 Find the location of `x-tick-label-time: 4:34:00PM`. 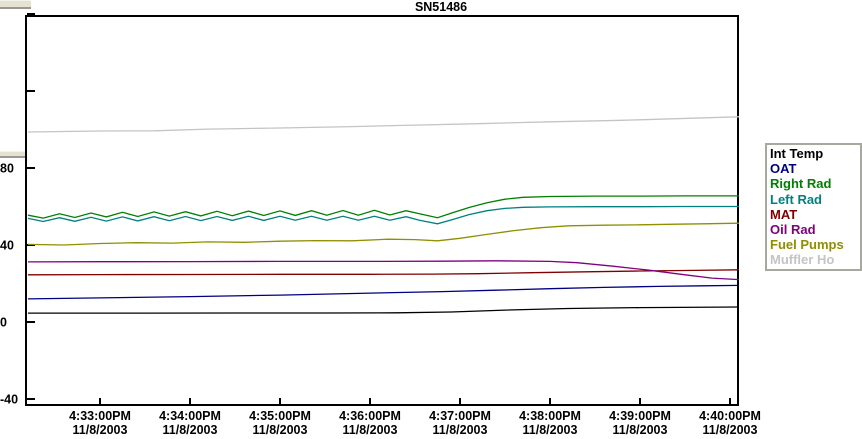

x-tick-label-time: 4:34:00PM is located at coordinates (190, 416).